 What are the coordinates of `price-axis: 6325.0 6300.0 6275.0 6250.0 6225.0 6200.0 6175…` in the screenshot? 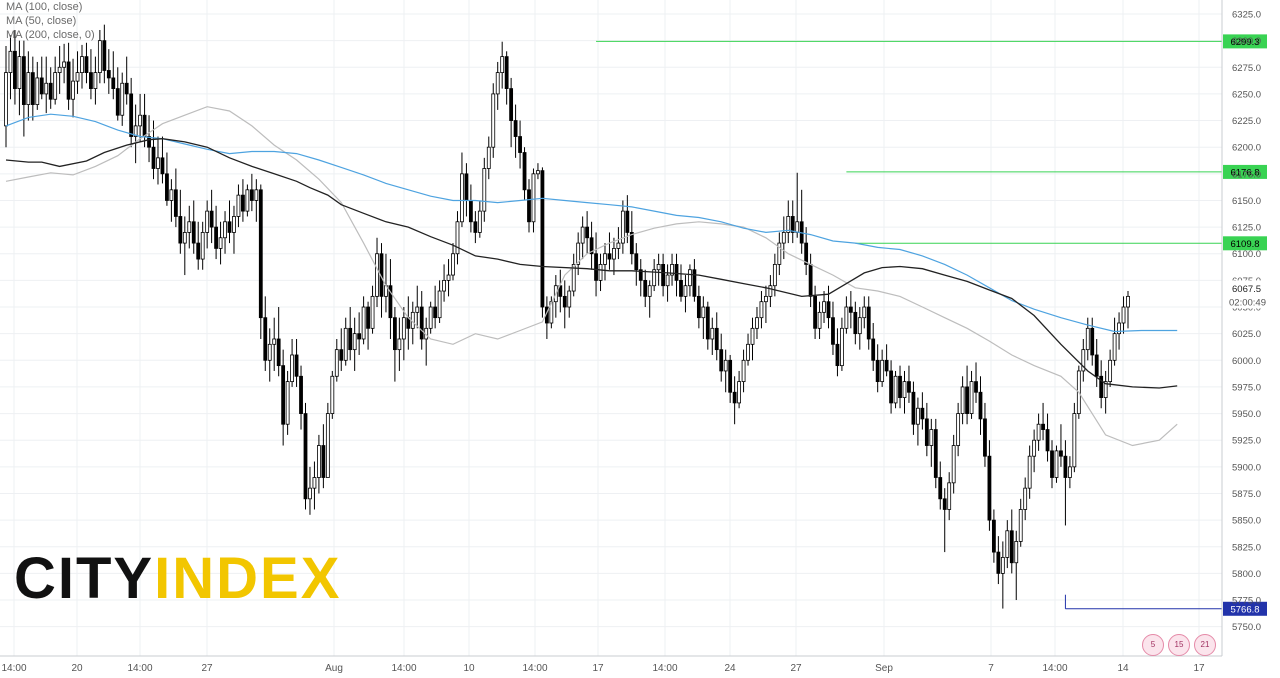 It's located at (1244, 328).